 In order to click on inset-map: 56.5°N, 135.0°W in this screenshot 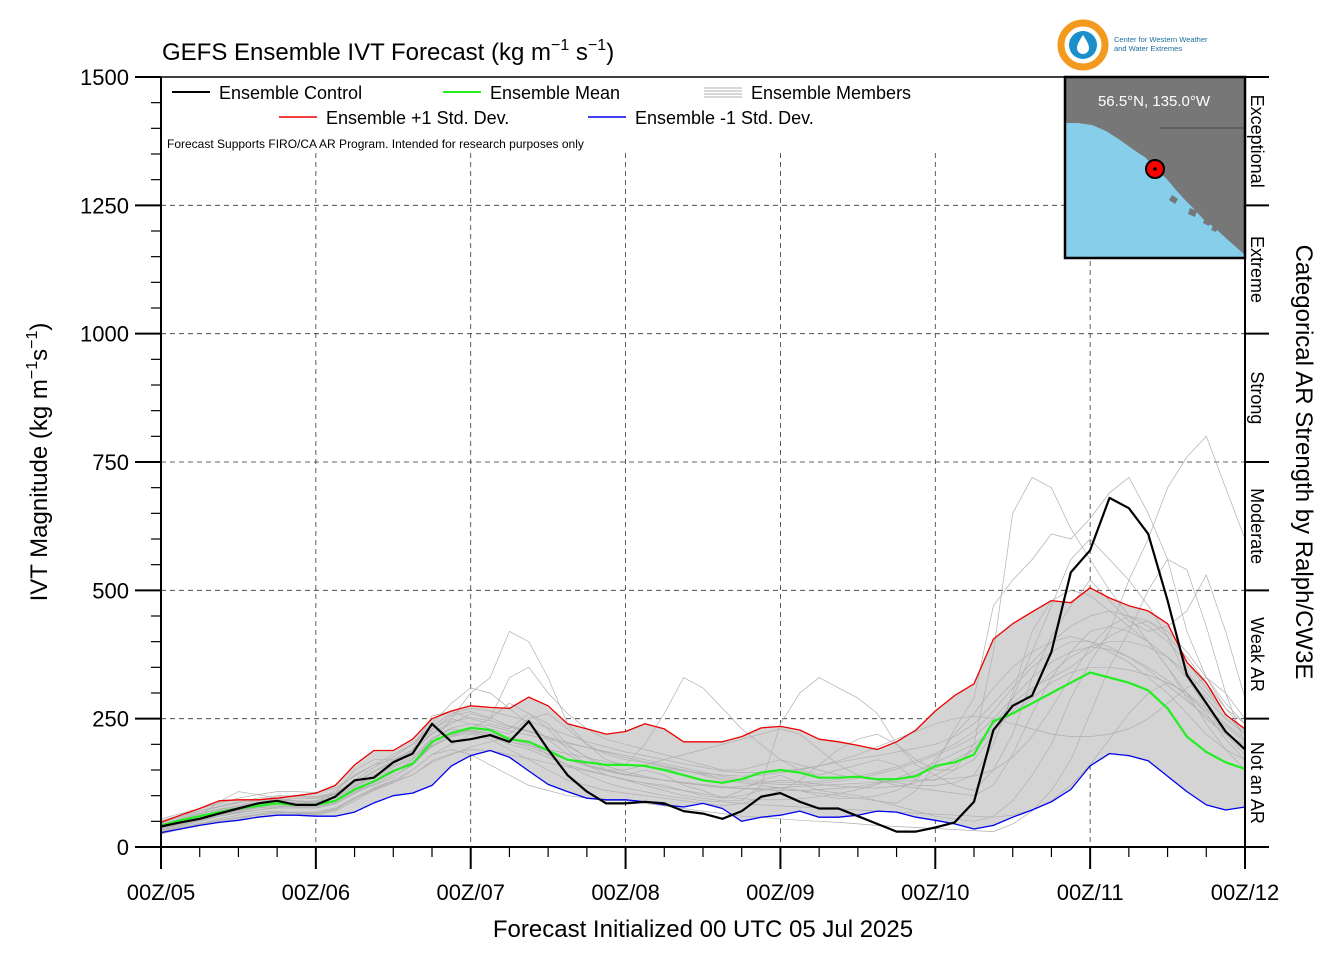, I will do `click(1155, 167)`.